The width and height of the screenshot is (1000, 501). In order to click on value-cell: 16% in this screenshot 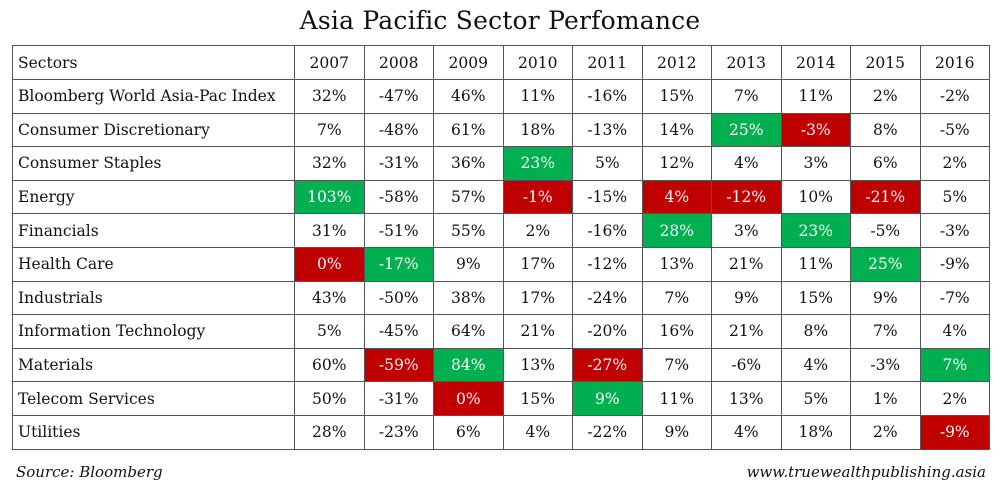, I will do `click(676, 331)`.